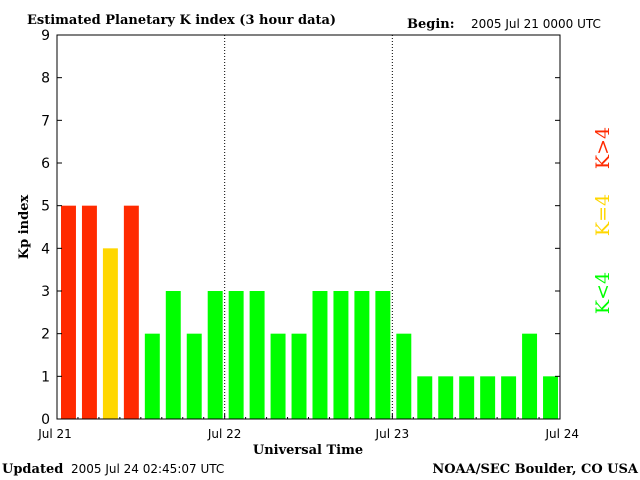 This screenshot has width=640, height=480. What do you see at coordinates (45, 36) in the screenshot?
I see `y-tick-label: 9` at bounding box center [45, 36].